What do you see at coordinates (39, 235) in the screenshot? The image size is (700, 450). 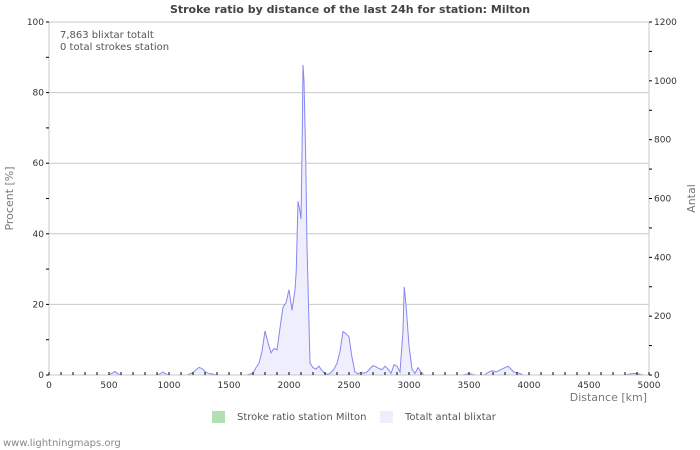 I see `svg-text: 40` at bounding box center [39, 235].